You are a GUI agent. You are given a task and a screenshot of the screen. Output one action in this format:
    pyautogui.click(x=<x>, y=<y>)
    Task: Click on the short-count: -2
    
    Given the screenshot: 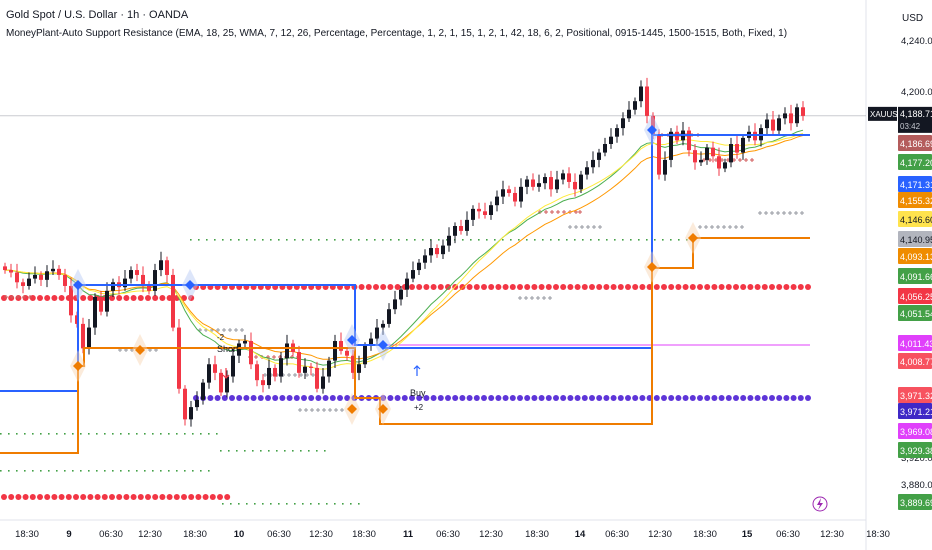 What is the action you would take?
    pyautogui.click(x=221, y=337)
    